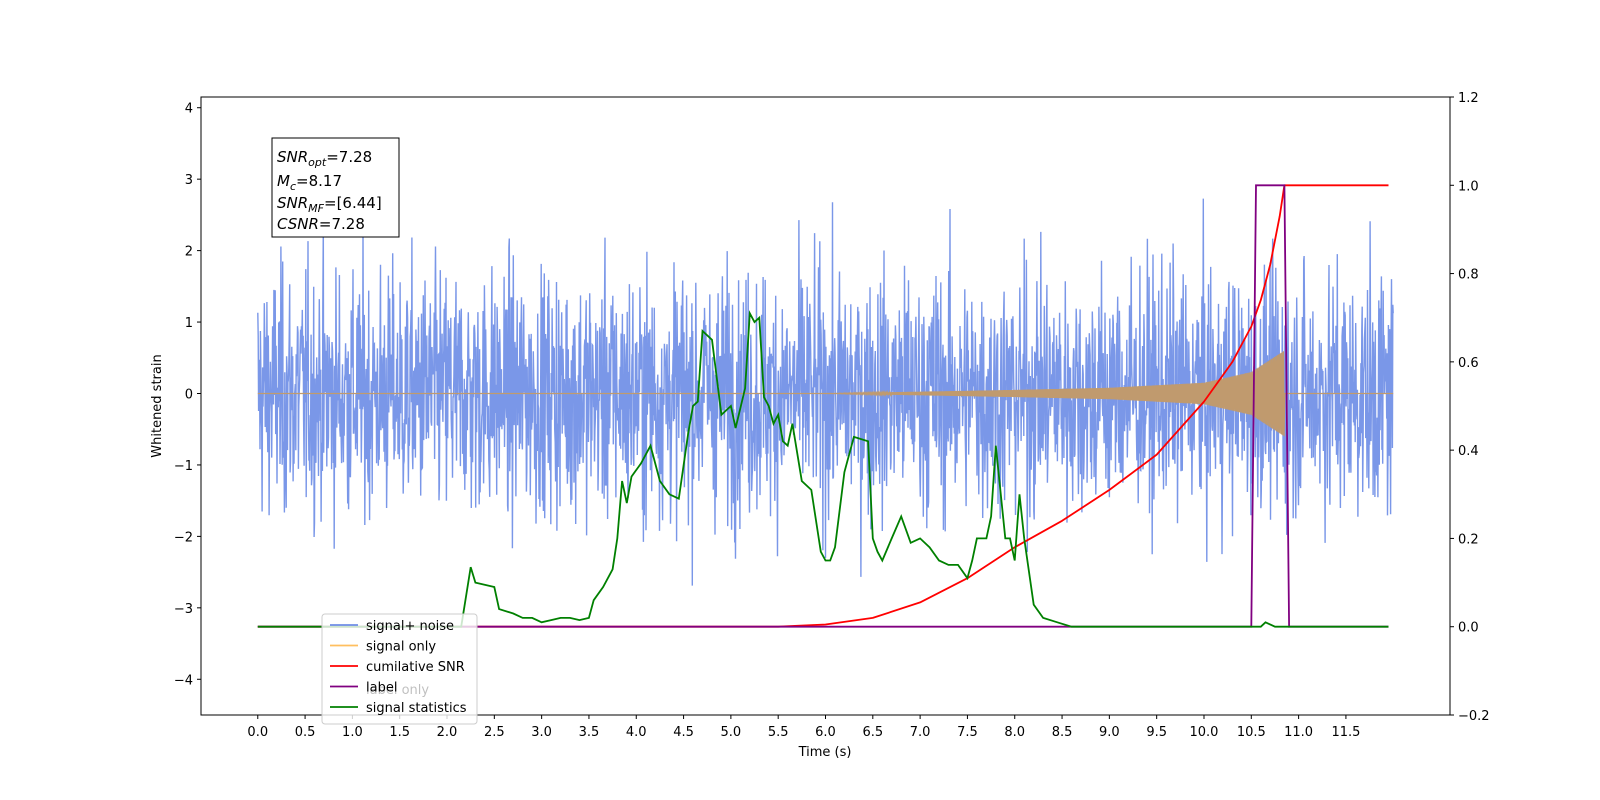  I want to click on x-tick-label: 2.0, so click(447, 732).